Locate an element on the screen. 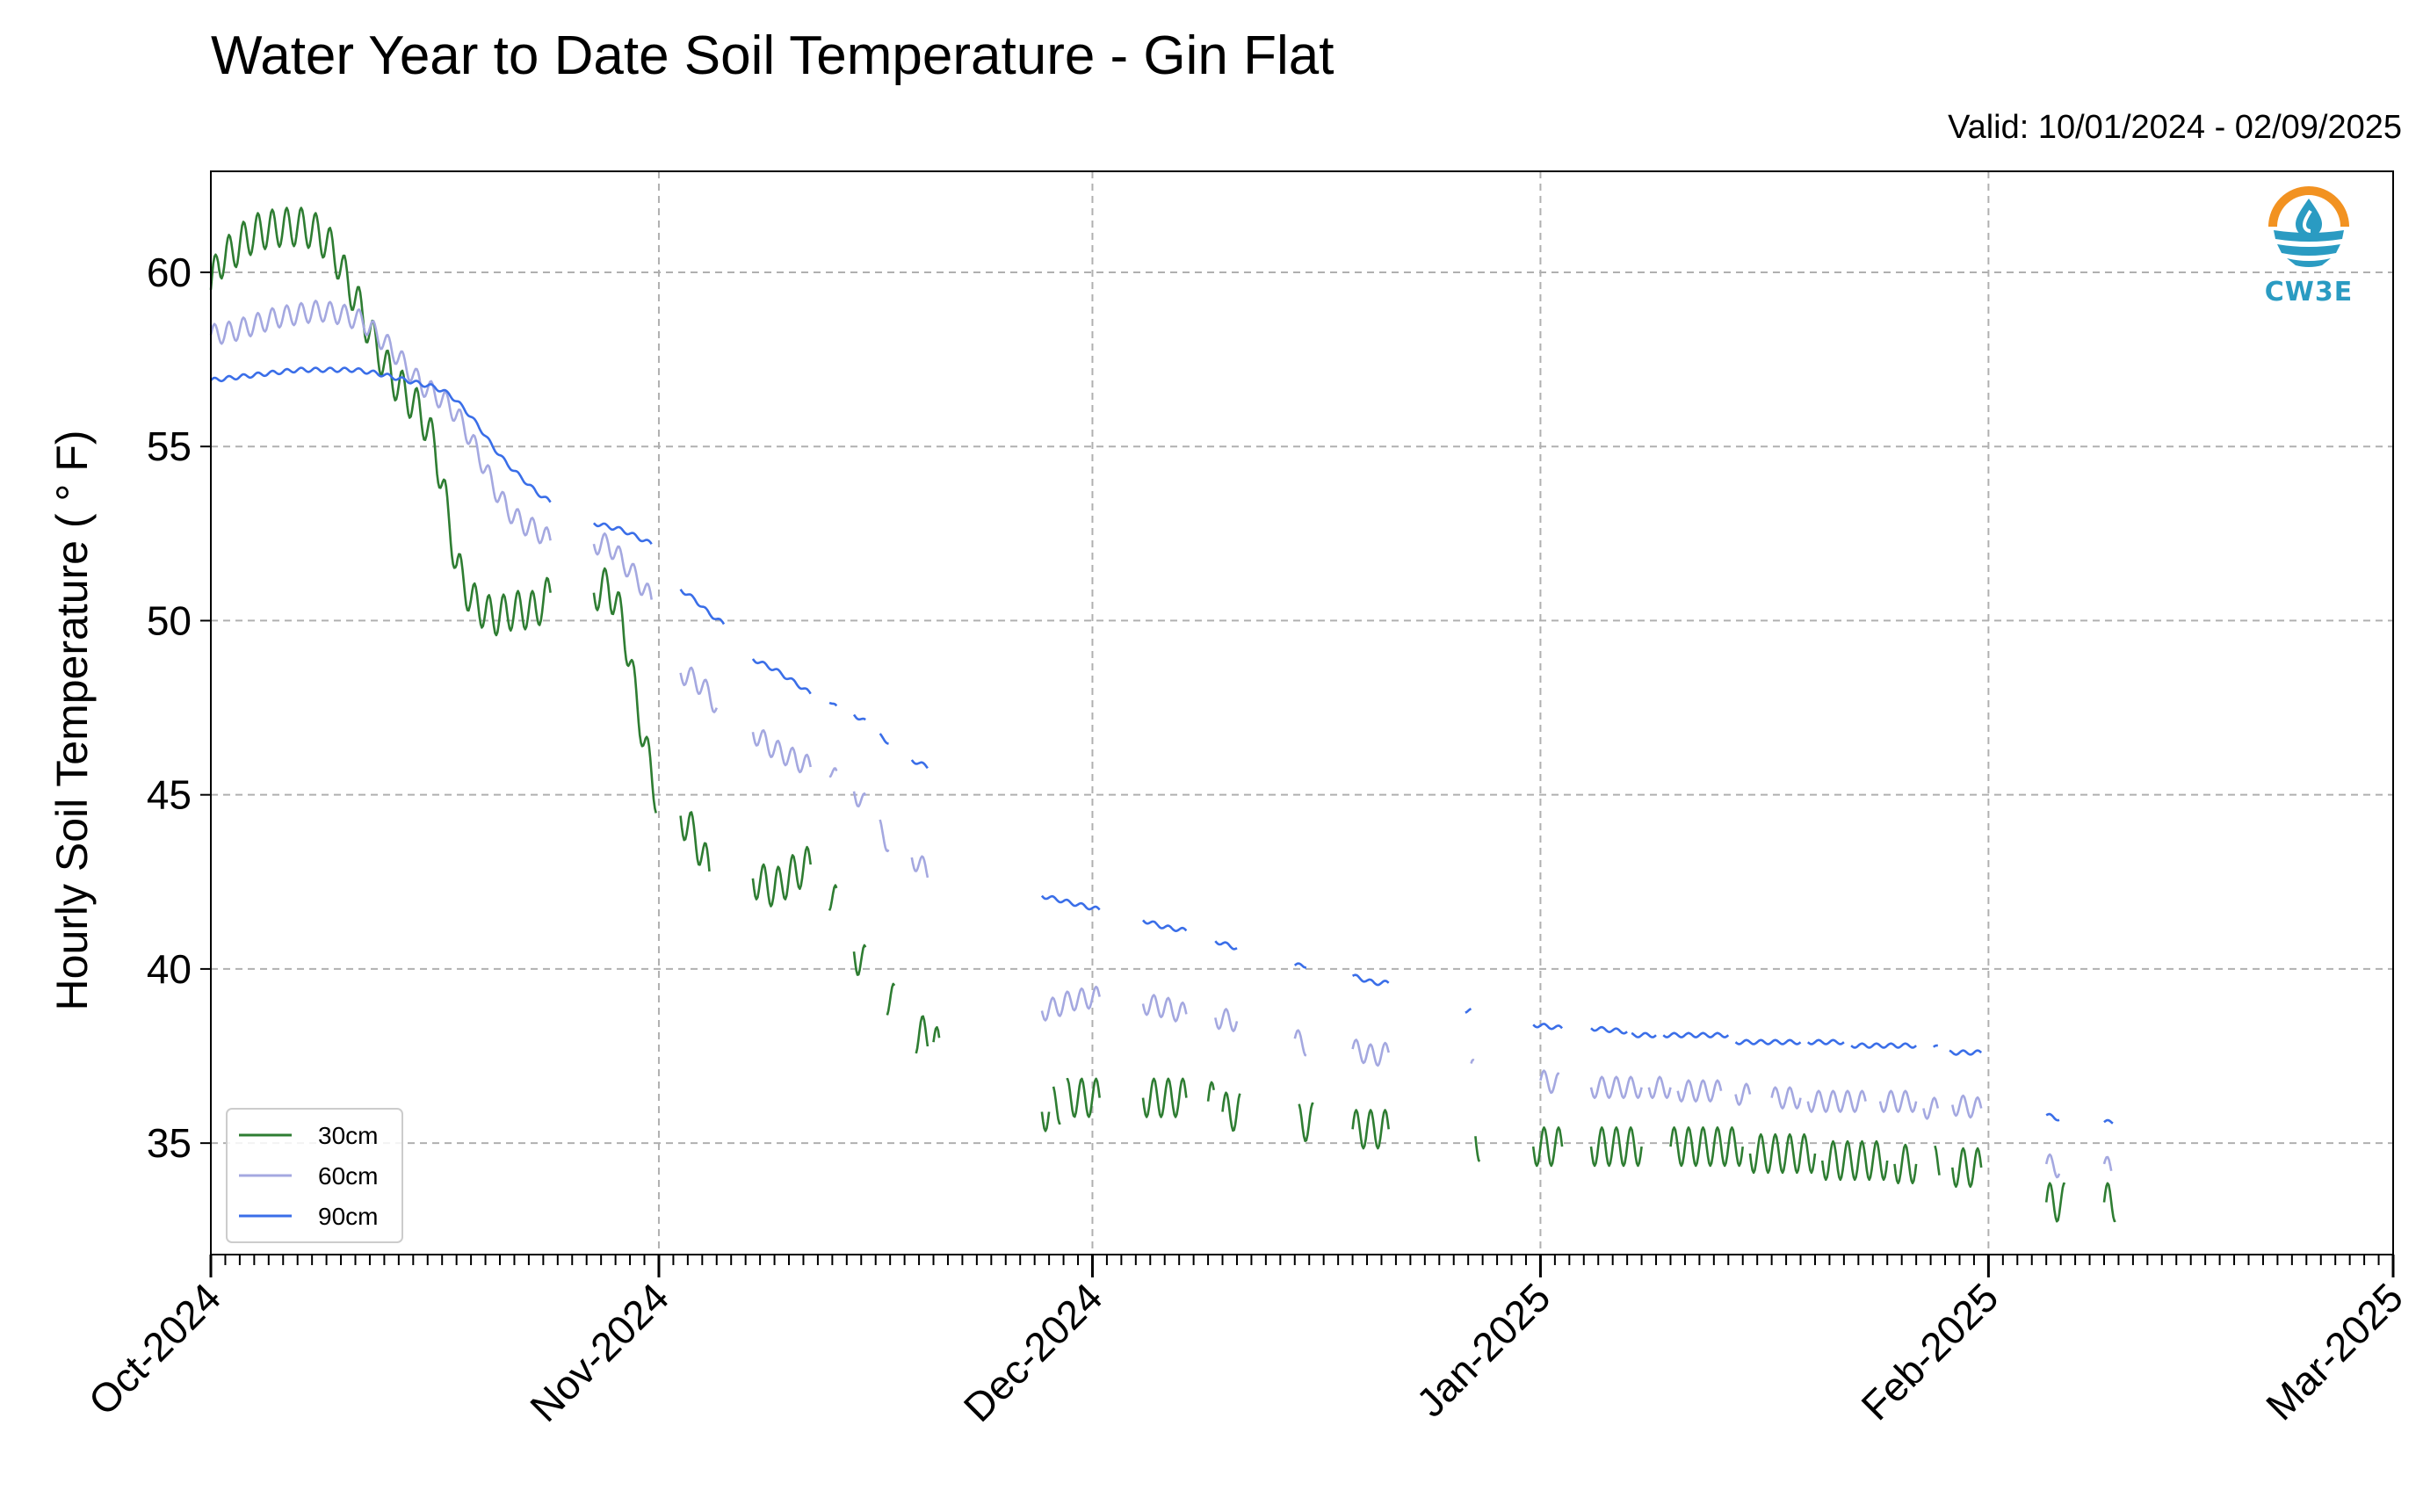 The width and height of the screenshot is (2423, 1512). legend-box is located at coordinates (314, 1175).